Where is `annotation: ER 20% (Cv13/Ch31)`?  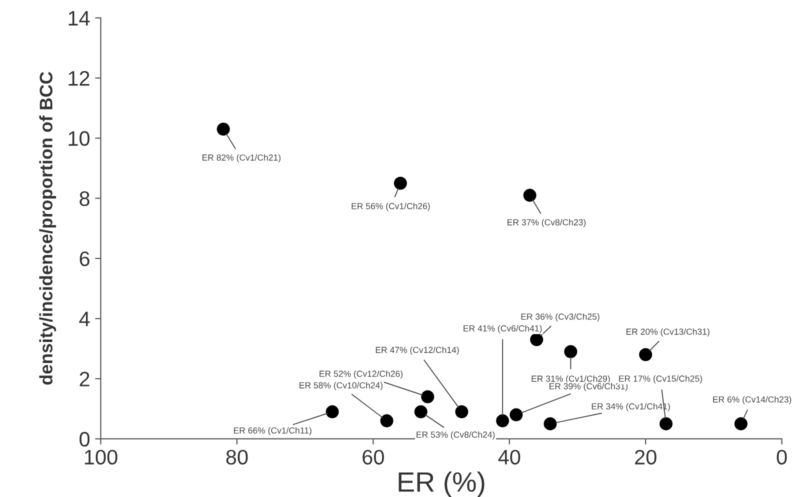
annotation: ER 20% (Cv13/Ch31) is located at coordinates (668, 332).